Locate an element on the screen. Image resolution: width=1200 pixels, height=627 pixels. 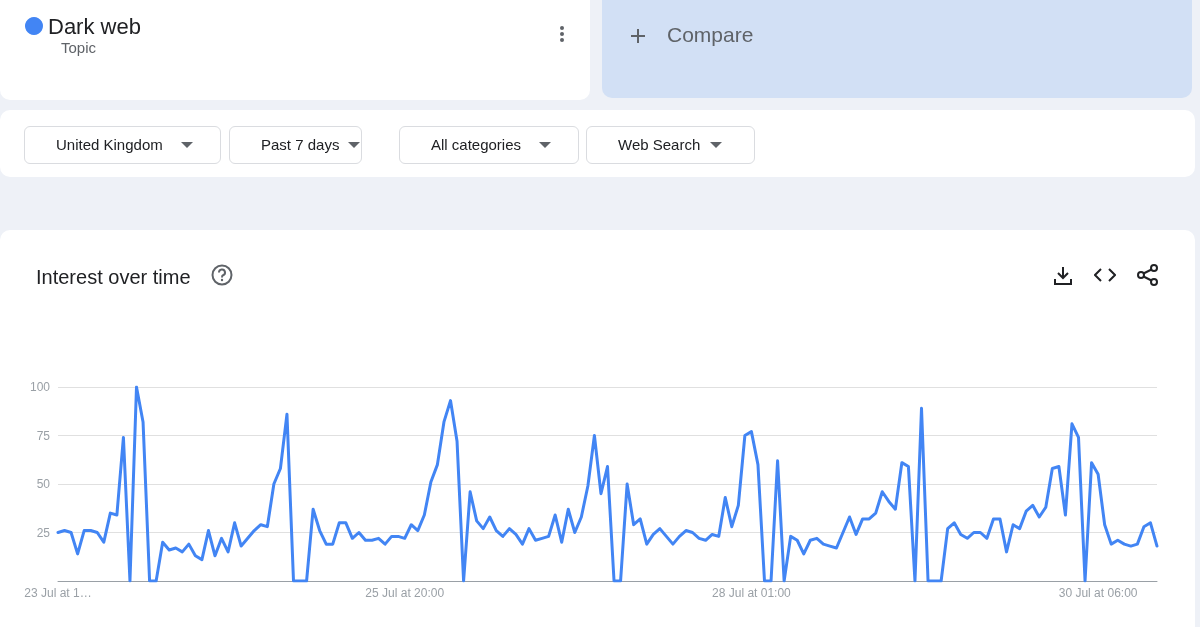
y-tick-label: 100 is located at coordinates (40, 387).